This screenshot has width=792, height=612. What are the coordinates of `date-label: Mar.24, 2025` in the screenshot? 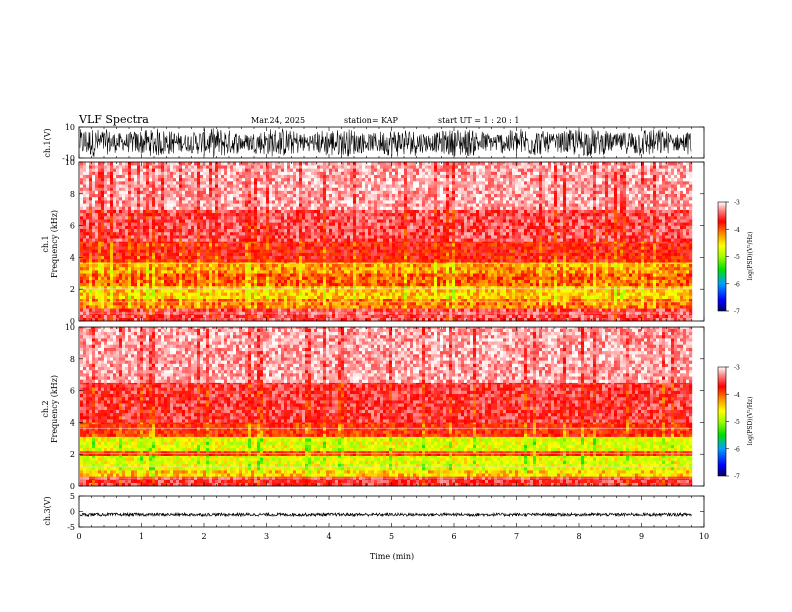 It's located at (278, 120).